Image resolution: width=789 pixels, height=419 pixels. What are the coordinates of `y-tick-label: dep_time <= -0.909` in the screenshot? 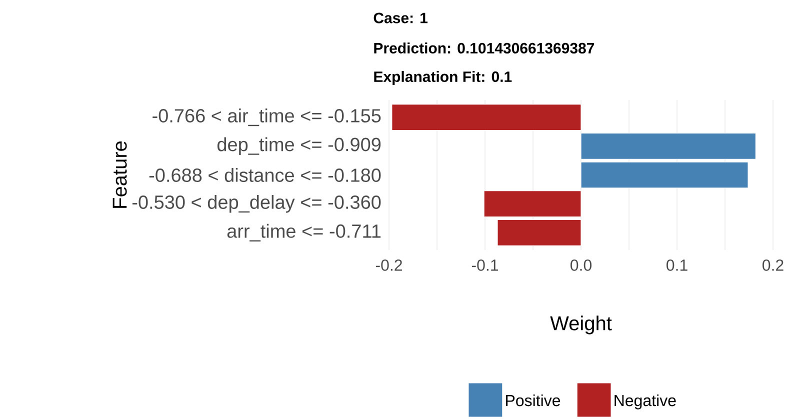 It's located at (299, 146).